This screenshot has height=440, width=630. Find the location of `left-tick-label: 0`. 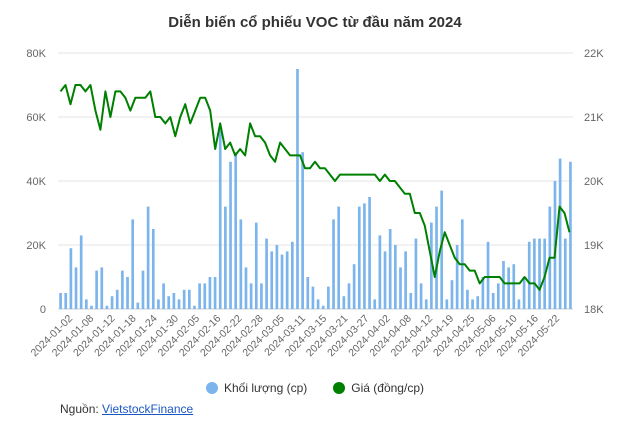

left-tick-label: 0 is located at coordinates (43, 310).